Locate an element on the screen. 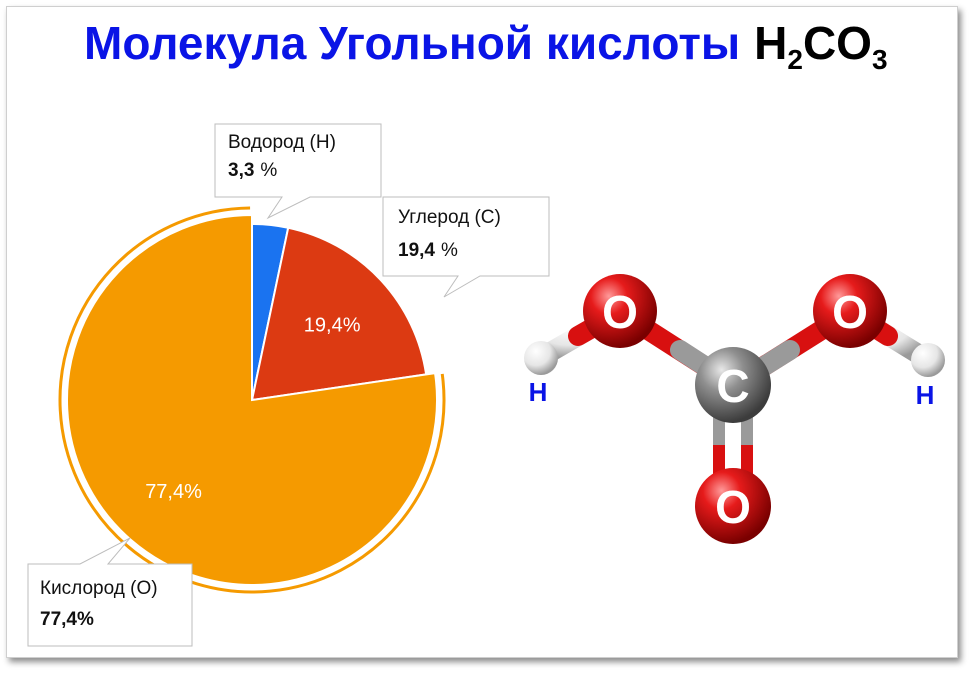  callout-oxygen-value: 77,4% is located at coordinates (67, 619).